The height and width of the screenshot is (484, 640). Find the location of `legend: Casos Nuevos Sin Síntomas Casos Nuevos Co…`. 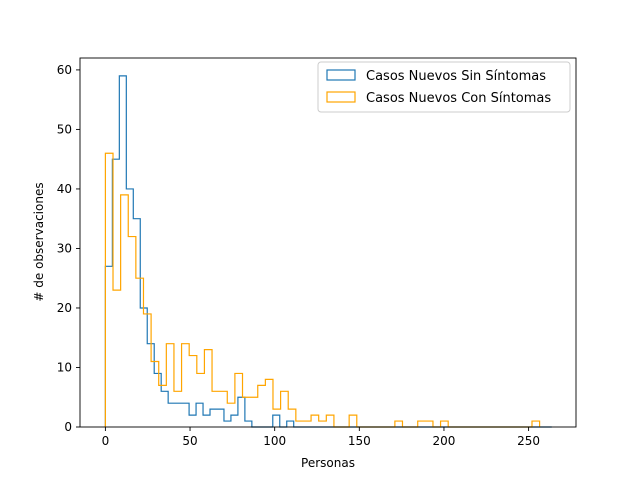

legend: Casos Nuevos Sin Síntomas Casos Nuevos Co… is located at coordinates (444, 87).